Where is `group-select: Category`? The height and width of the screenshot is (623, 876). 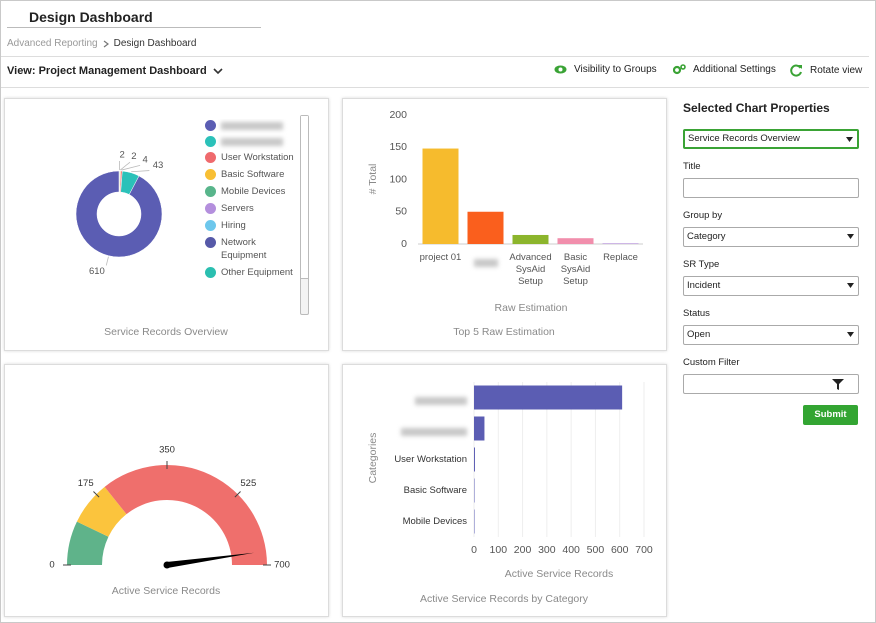 group-select: Category is located at coordinates (771, 237).